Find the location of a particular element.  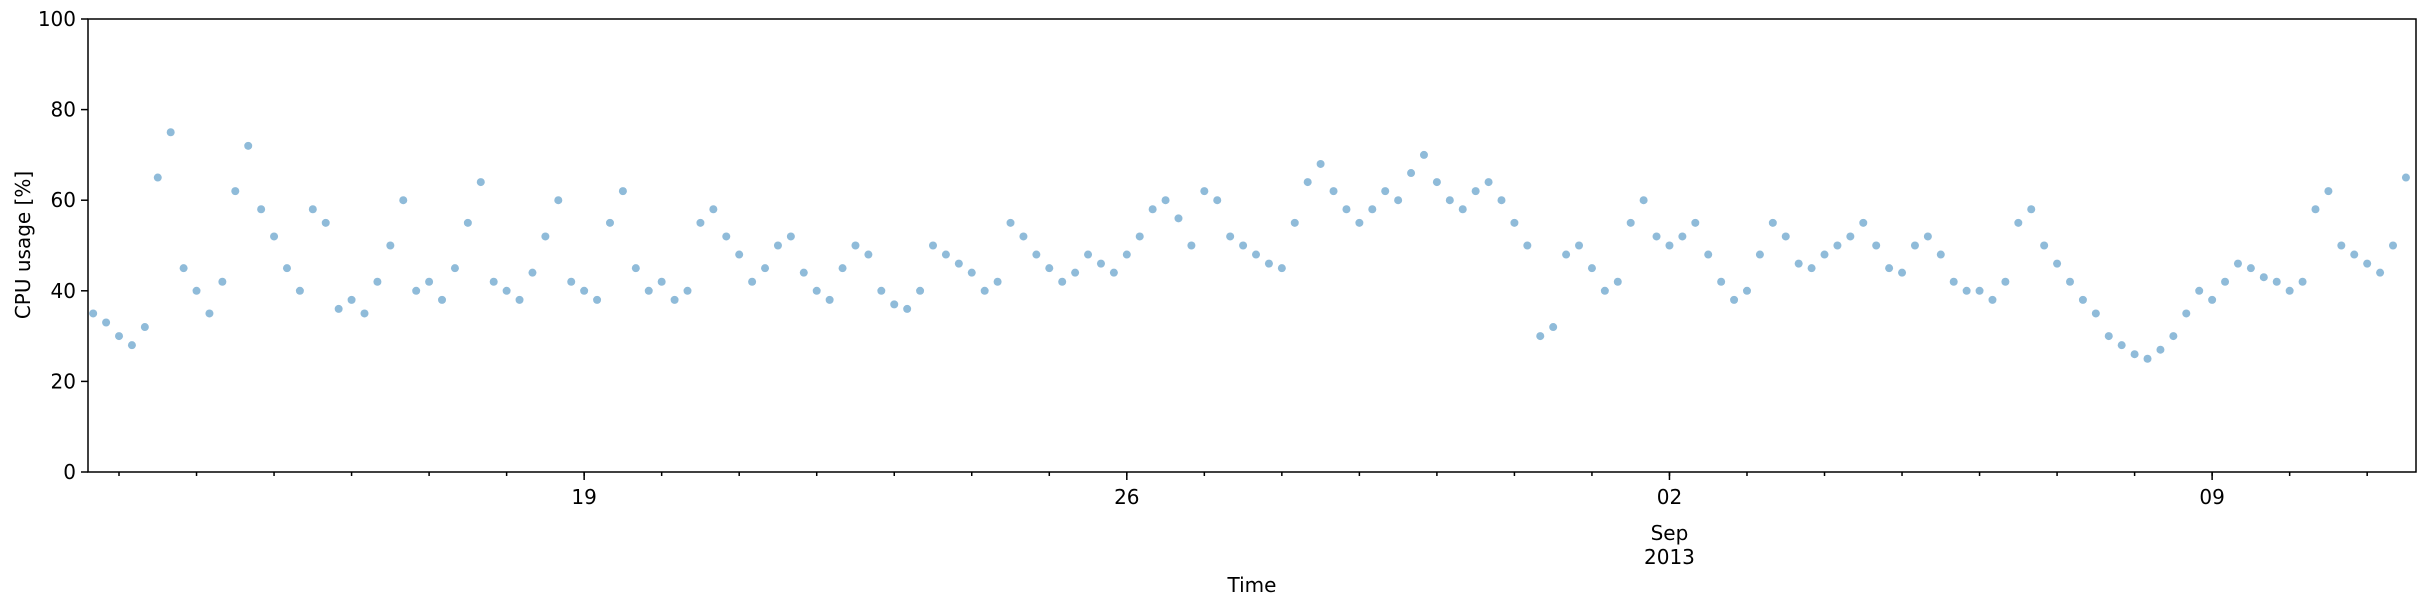

y-tick-label: 40 is located at coordinates (63, 291).